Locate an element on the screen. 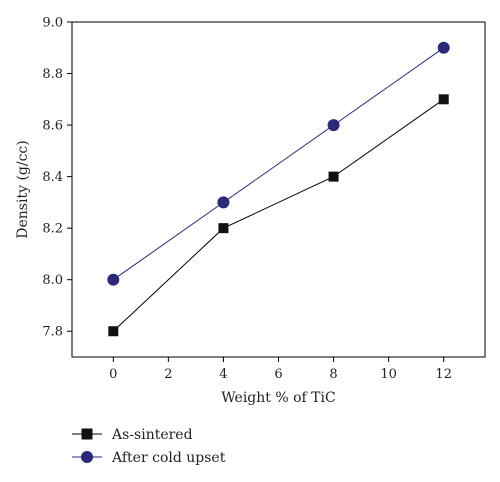  legend-item-as-sintered: As-sintered is located at coordinates (132, 435).